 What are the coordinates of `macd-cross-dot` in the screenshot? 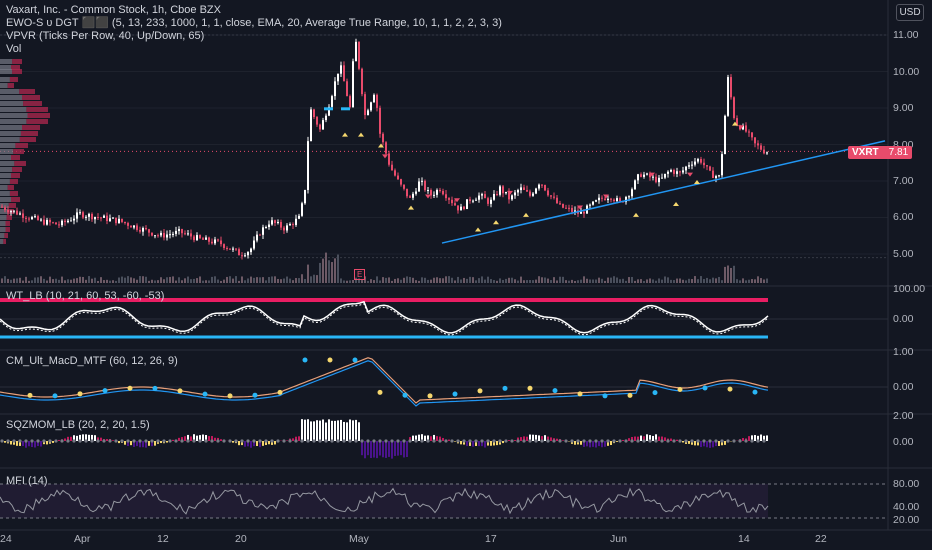 It's located at (180, 391).